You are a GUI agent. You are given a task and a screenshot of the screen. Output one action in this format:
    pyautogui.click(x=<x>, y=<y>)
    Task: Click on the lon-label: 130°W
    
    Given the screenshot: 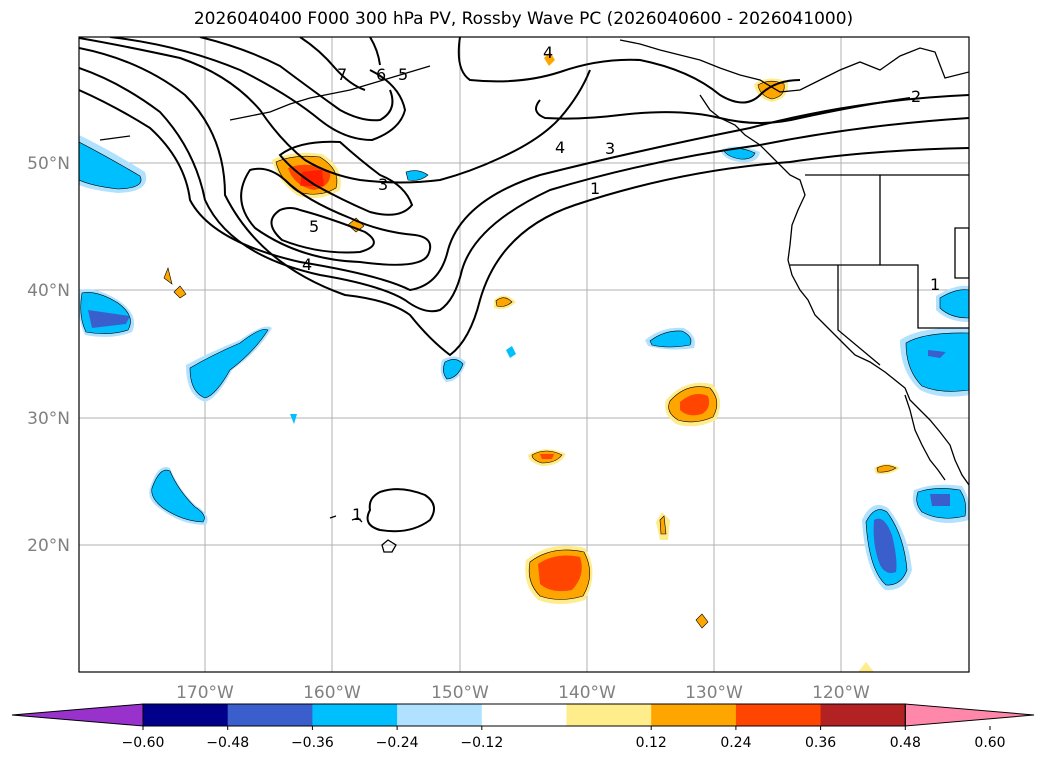 What is the action you would take?
    pyautogui.click(x=714, y=693)
    